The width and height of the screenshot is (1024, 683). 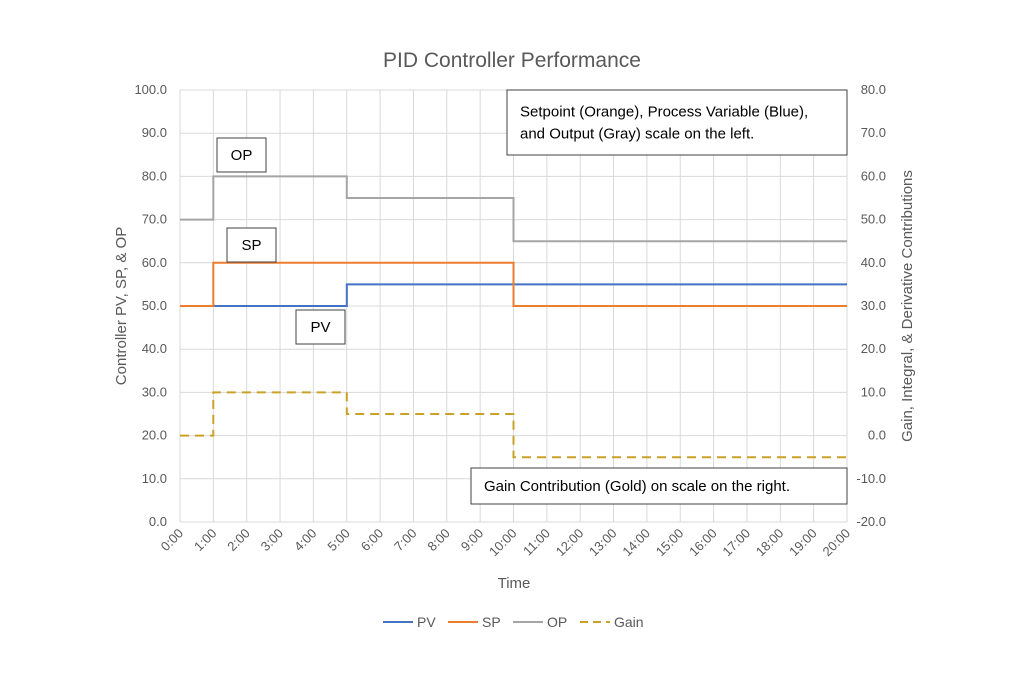 I want to click on annotation-sp-box, so click(x=251, y=245).